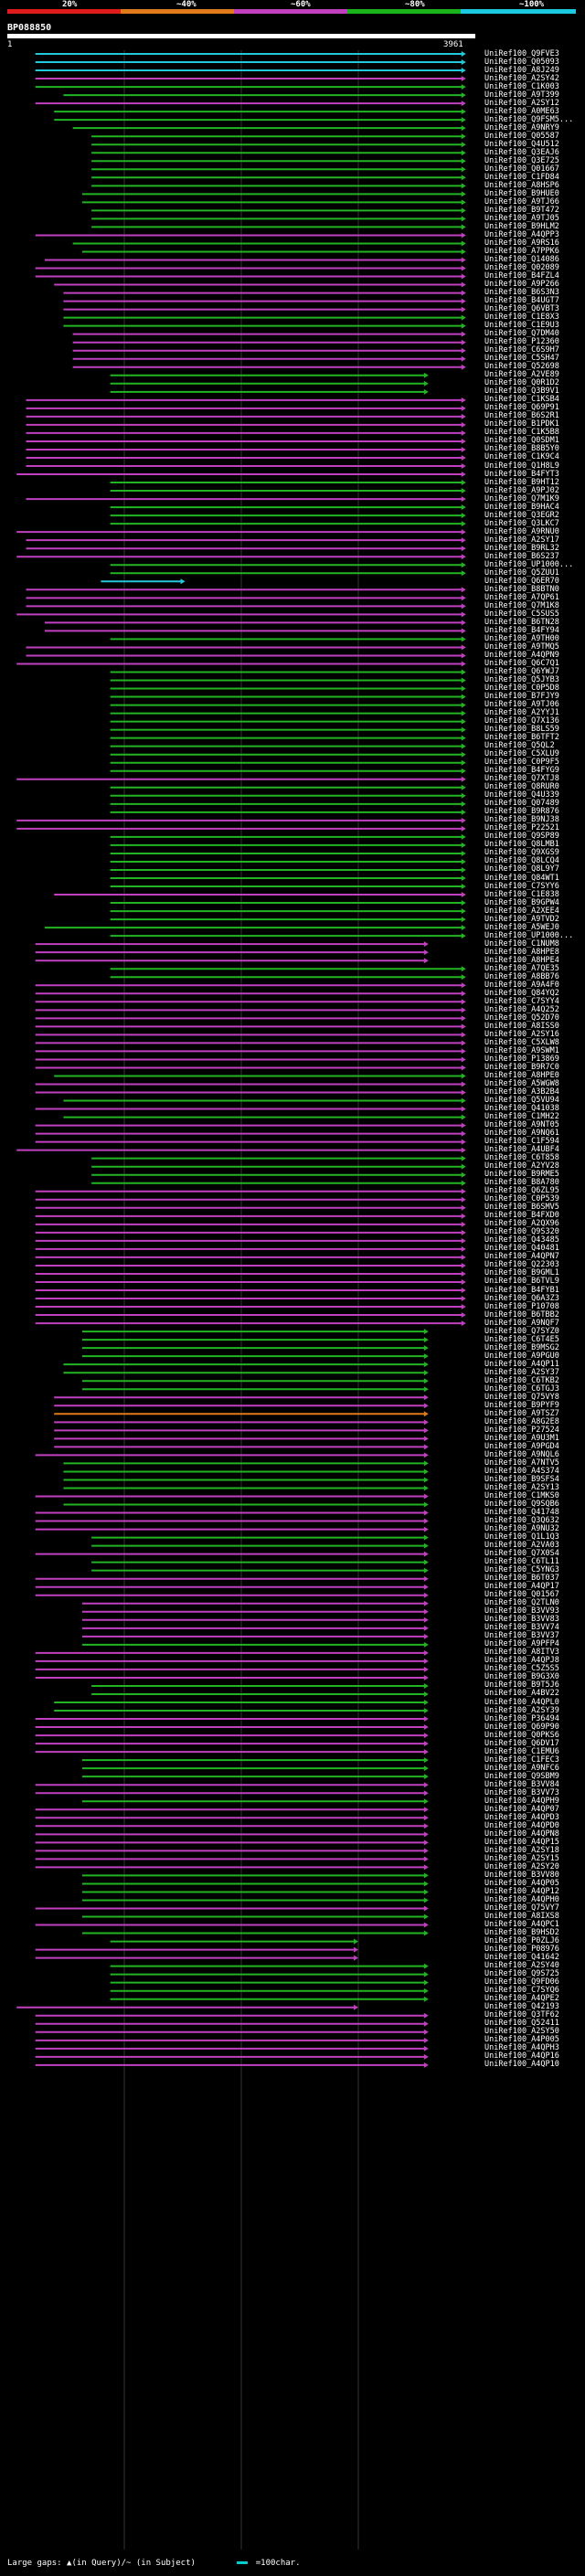 The height and width of the screenshot is (2576, 585). I want to click on hit-label: UniRef100_C5SUS5, so click(521, 614).